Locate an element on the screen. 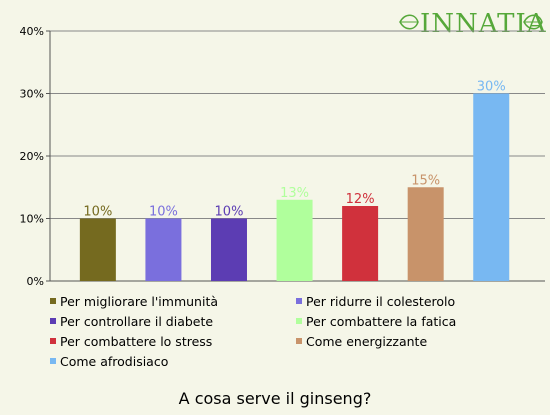  legend-label: Per combattere lo stress is located at coordinates (136, 341).